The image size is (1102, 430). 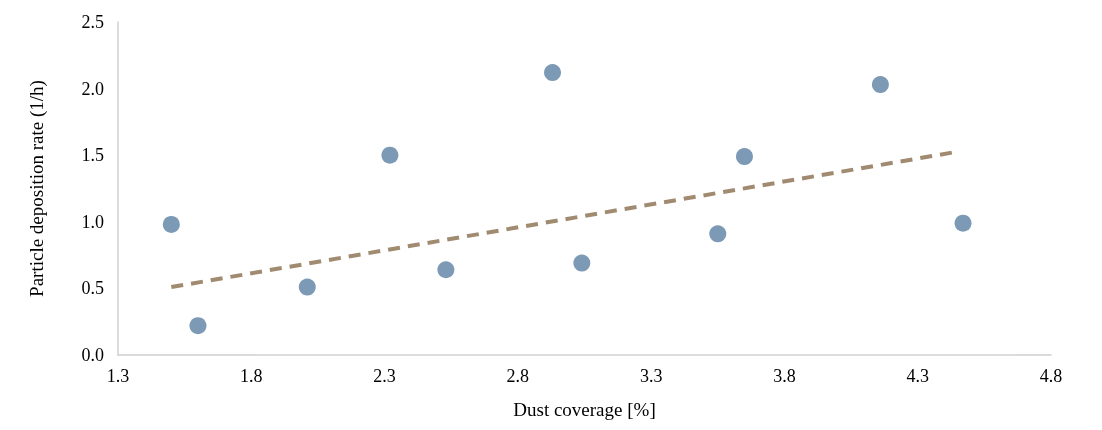 I want to click on x-tick-label: 3.3, so click(x=651, y=376).